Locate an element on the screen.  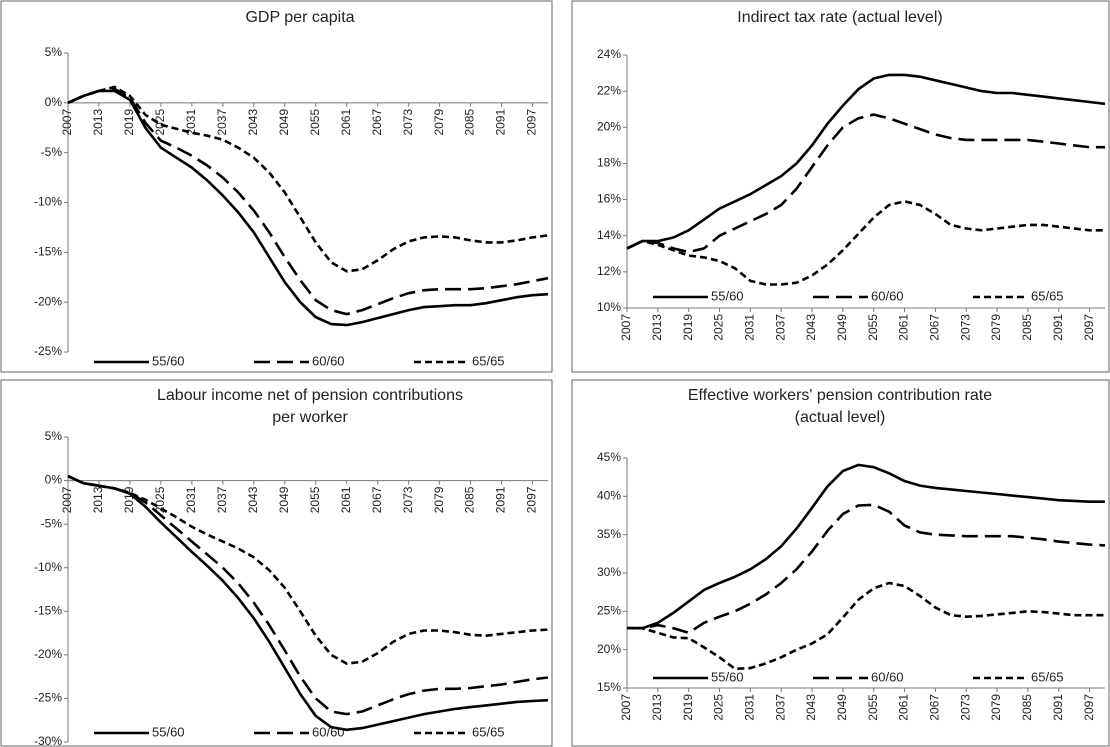
y-tick-label: -25% is located at coordinates (48, 351).